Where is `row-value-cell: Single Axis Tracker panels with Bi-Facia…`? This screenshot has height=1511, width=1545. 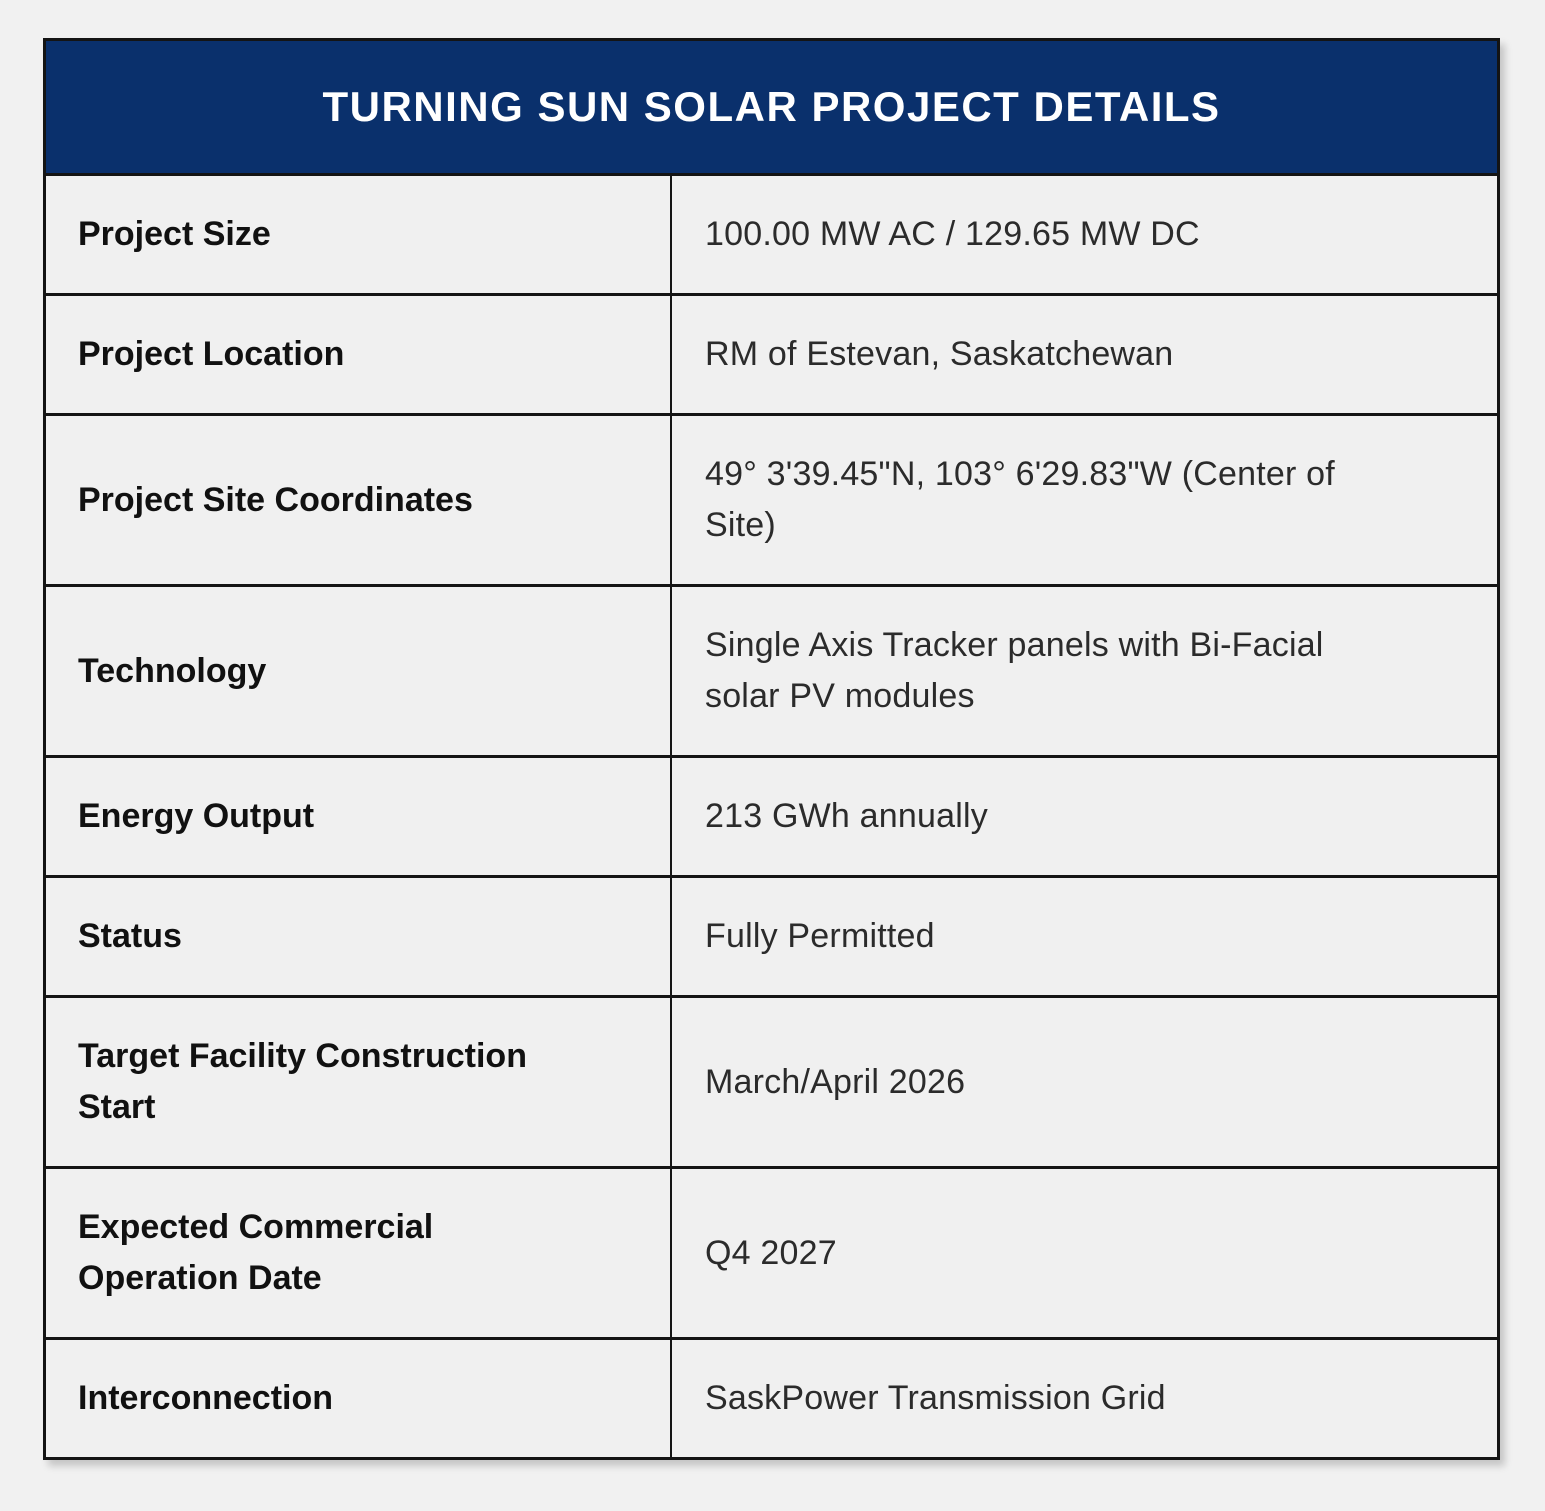 row-value-cell: Single Axis Tracker panels with Bi-Facia… is located at coordinates (1084, 671).